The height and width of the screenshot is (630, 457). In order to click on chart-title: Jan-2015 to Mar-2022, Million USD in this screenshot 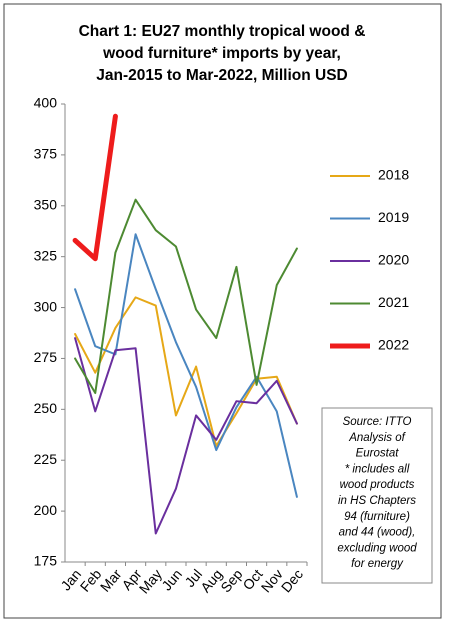, I will do `click(222, 75)`.